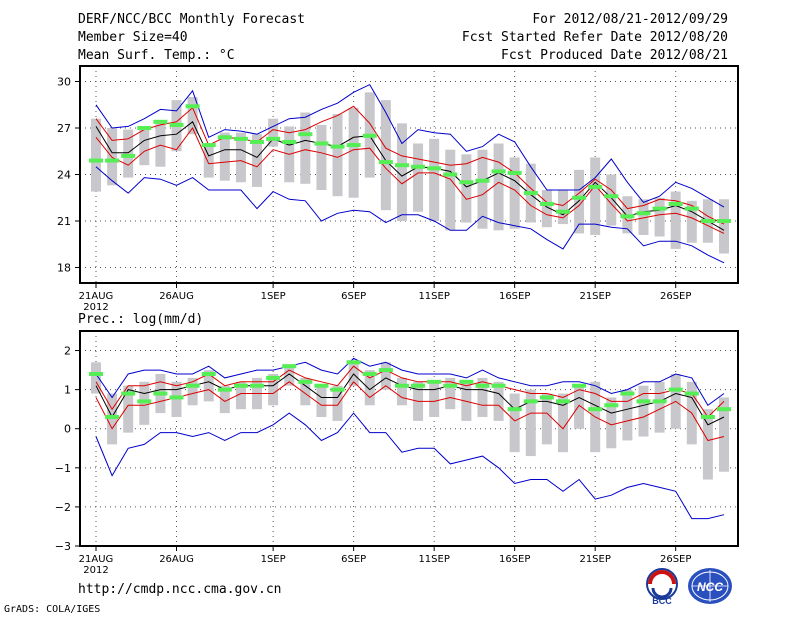 The height and width of the screenshot is (618, 800). What do you see at coordinates (52, 609) in the screenshot?
I see `grads-credit: GrADS: COLA/IGES` at bounding box center [52, 609].